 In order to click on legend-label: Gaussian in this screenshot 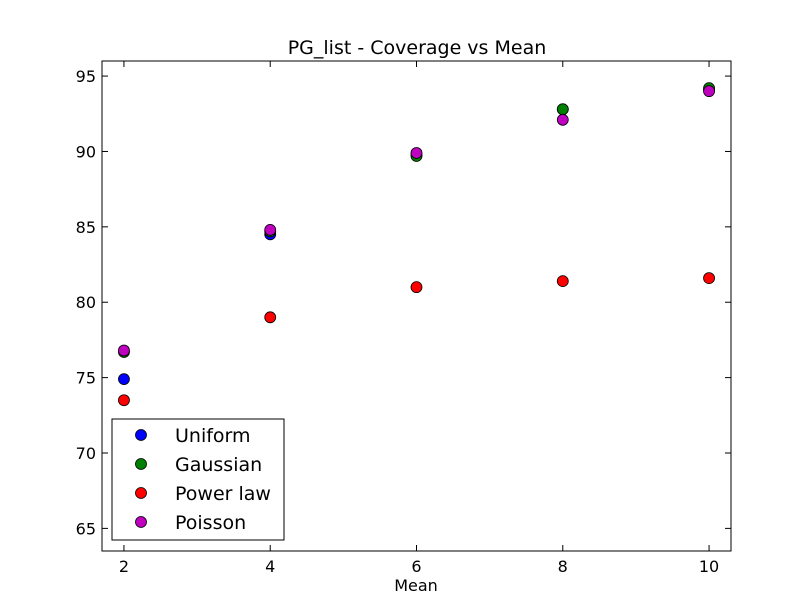, I will do `click(218, 465)`.